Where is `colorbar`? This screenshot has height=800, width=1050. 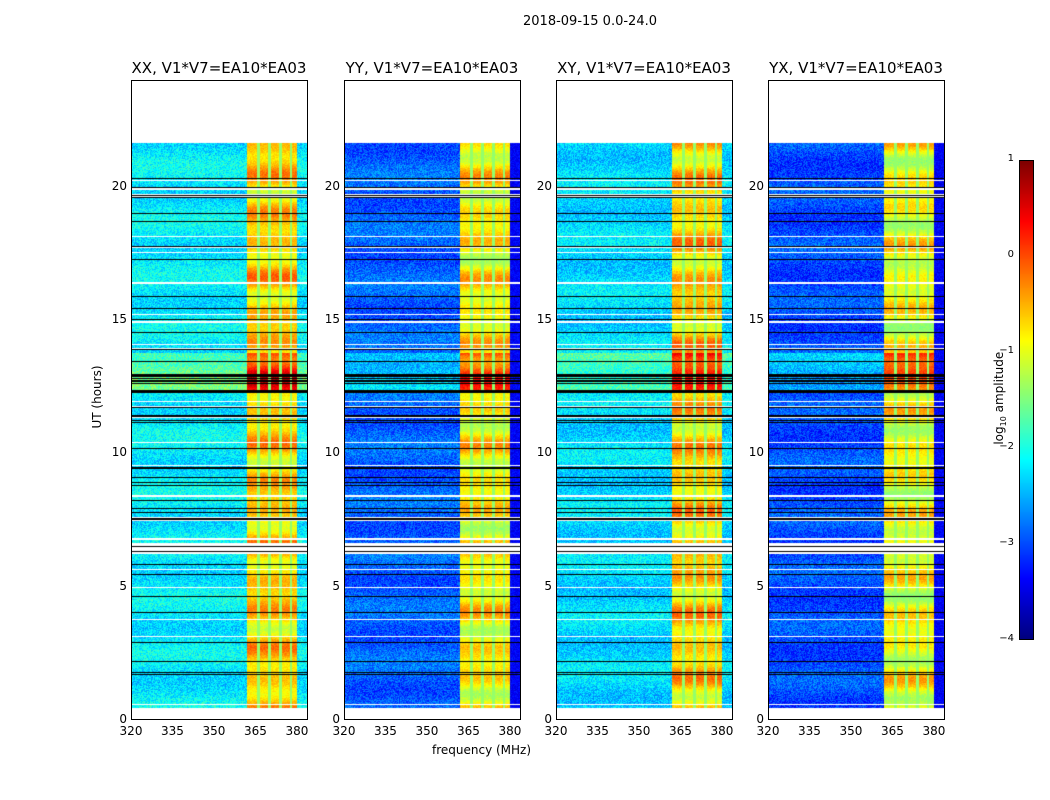 colorbar is located at coordinates (1026, 400).